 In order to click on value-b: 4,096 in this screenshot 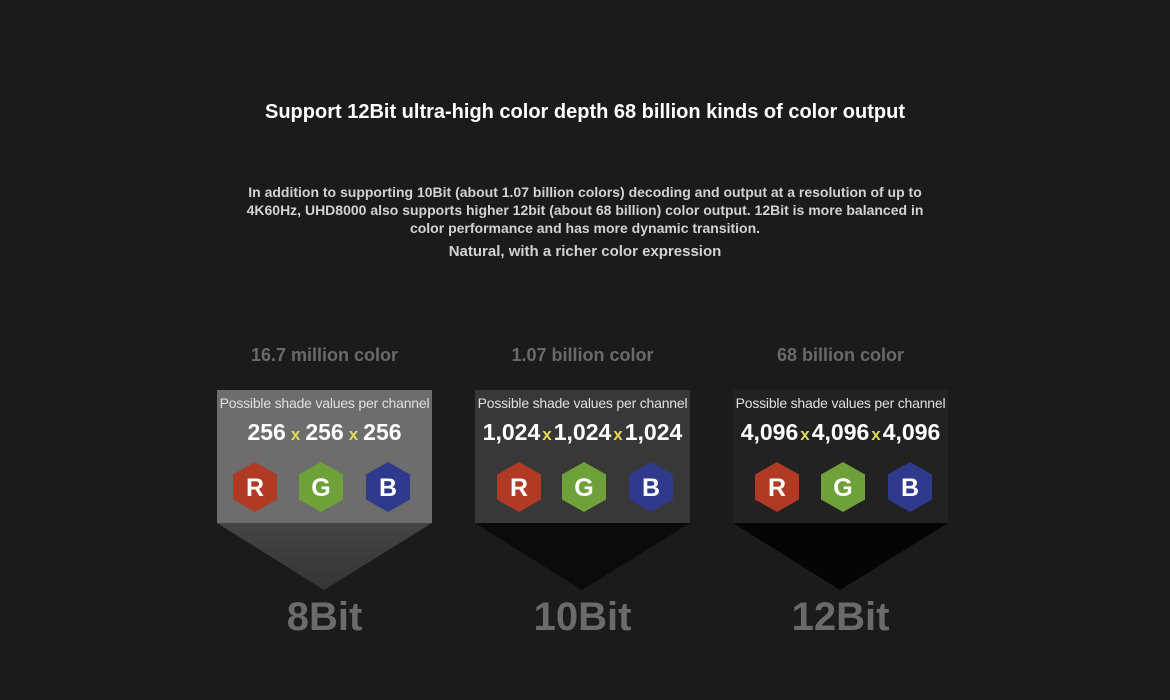, I will do `click(911, 432)`.